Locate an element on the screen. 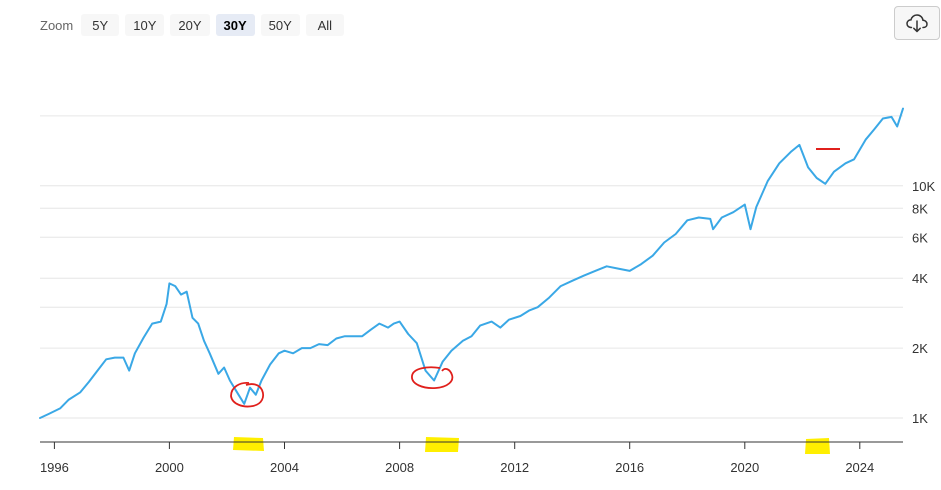  highlight-mark-2009 is located at coordinates (442, 444).